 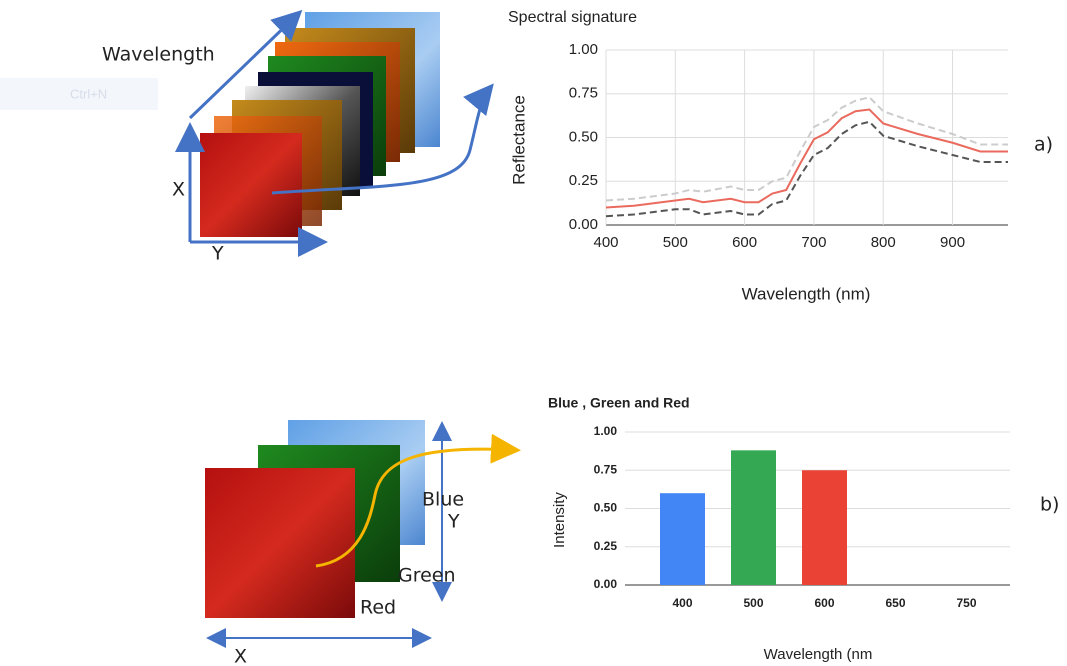 What do you see at coordinates (88, 93) in the screenshot?
I see `background-text: Ctrl+N` at bounding box center [88, 93].